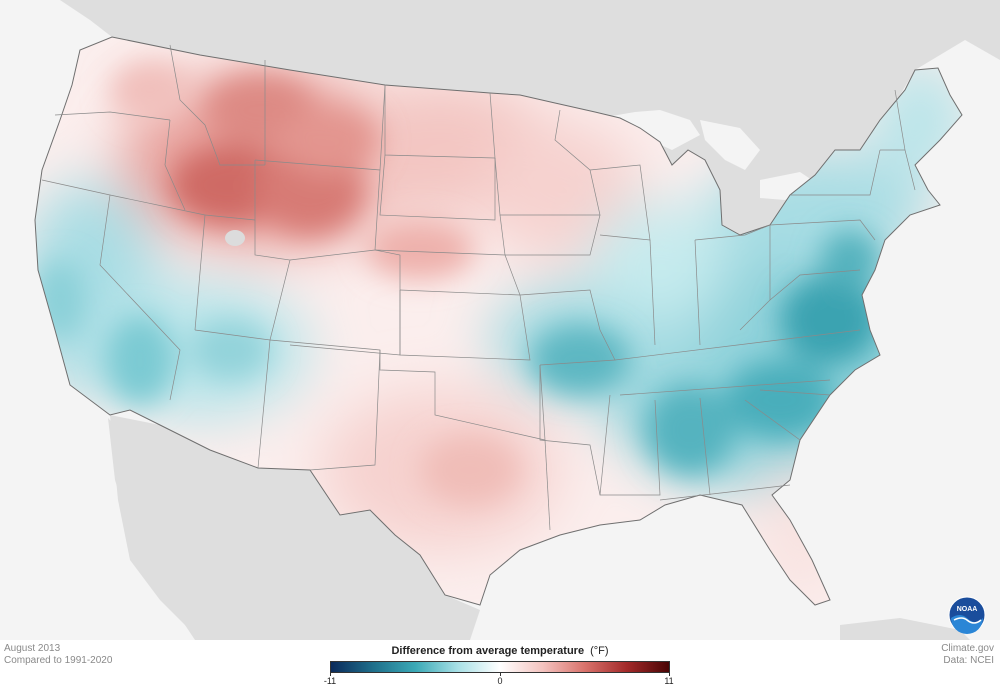  Describe the element at coordinates (330, 681) in the screenshot. I see `legend-min-label: -11` at that location.